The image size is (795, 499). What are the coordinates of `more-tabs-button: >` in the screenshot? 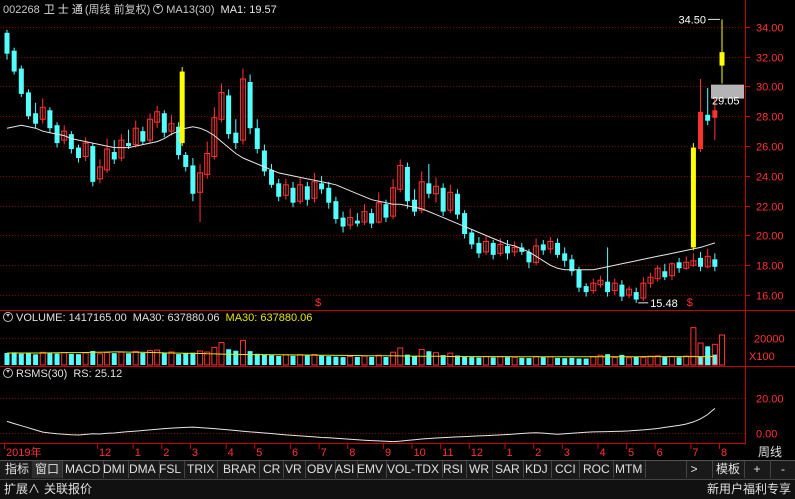 It's located at (693, 469).